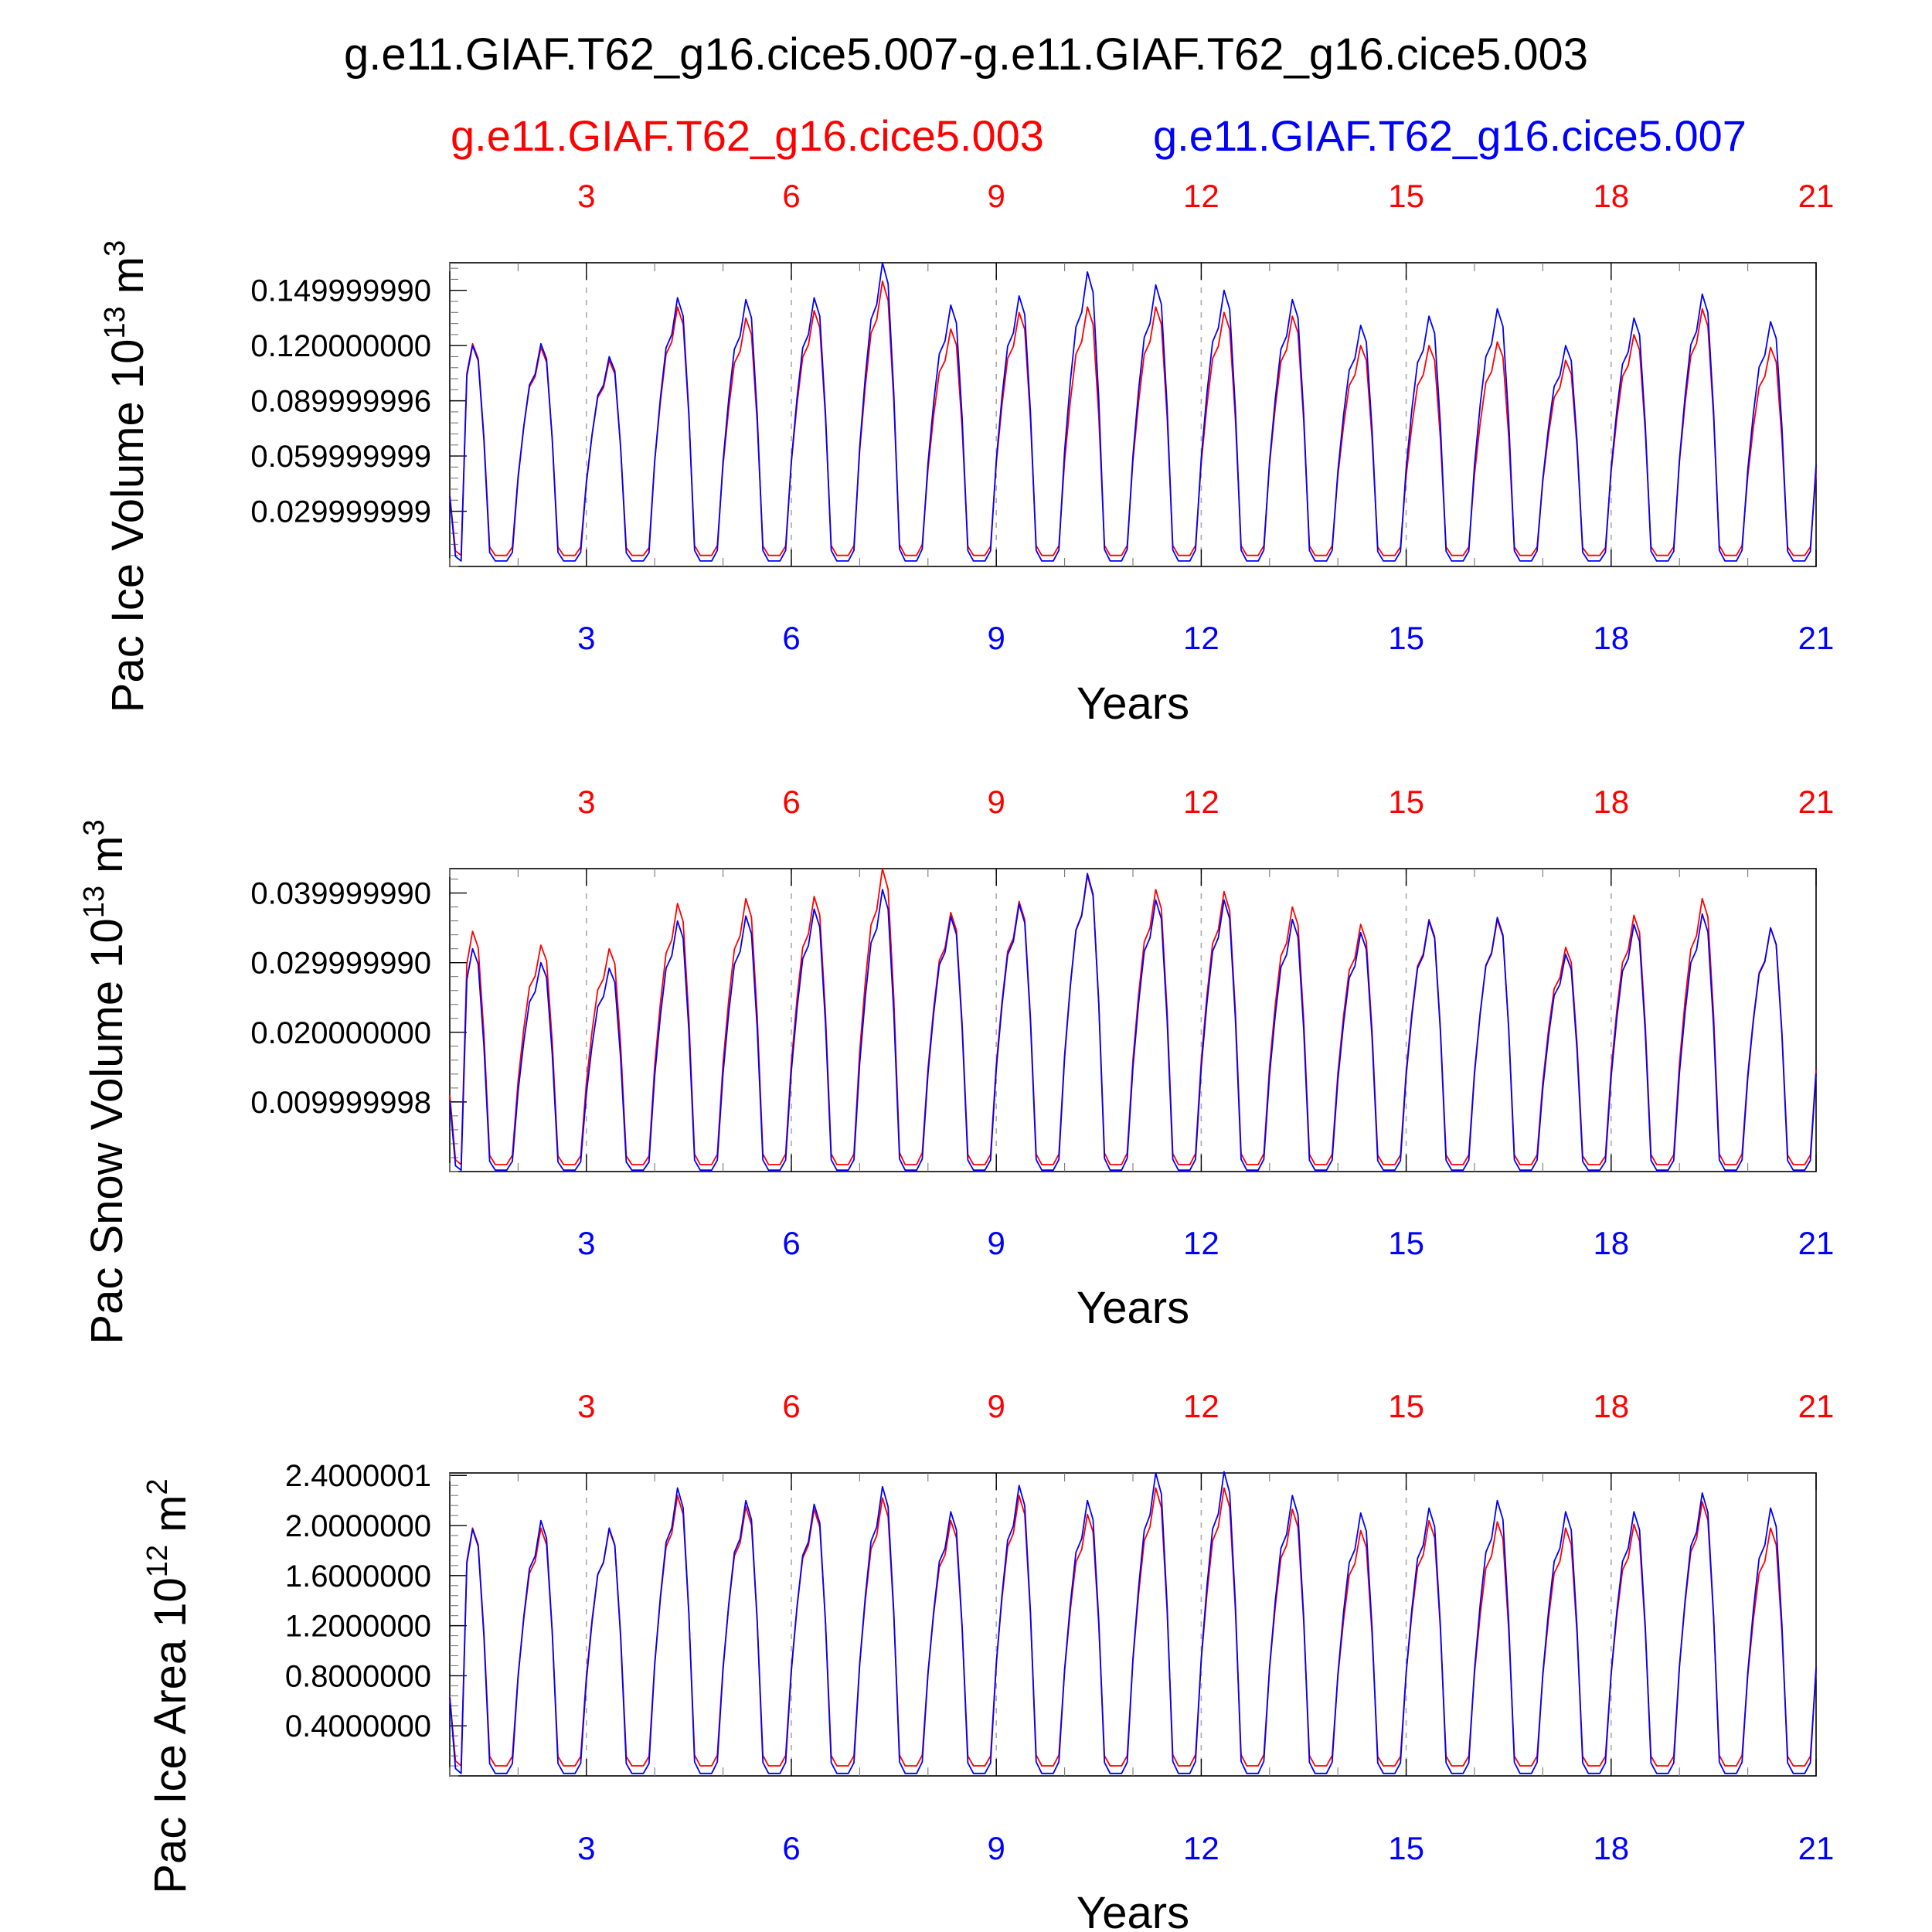 This screenshot has height=1932, width=1932. Describe the element at coordinates (340, 1033) in the screenshot. I see `y-tick-label: 0.020000000` at that location.